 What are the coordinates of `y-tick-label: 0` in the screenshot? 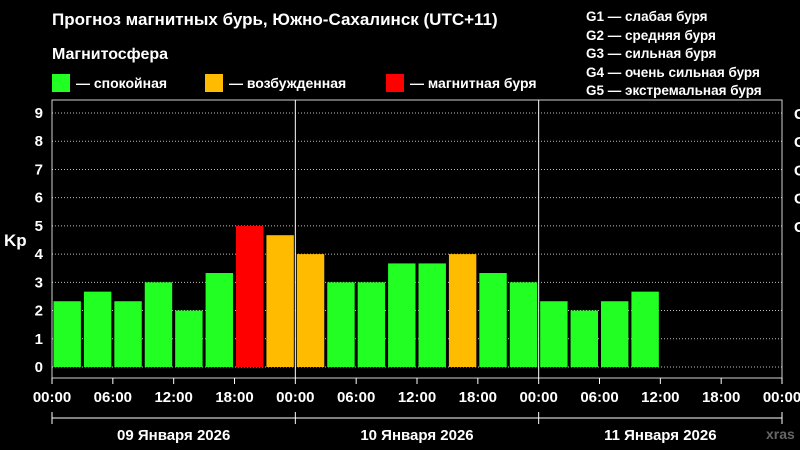 It's located at (39, 367).